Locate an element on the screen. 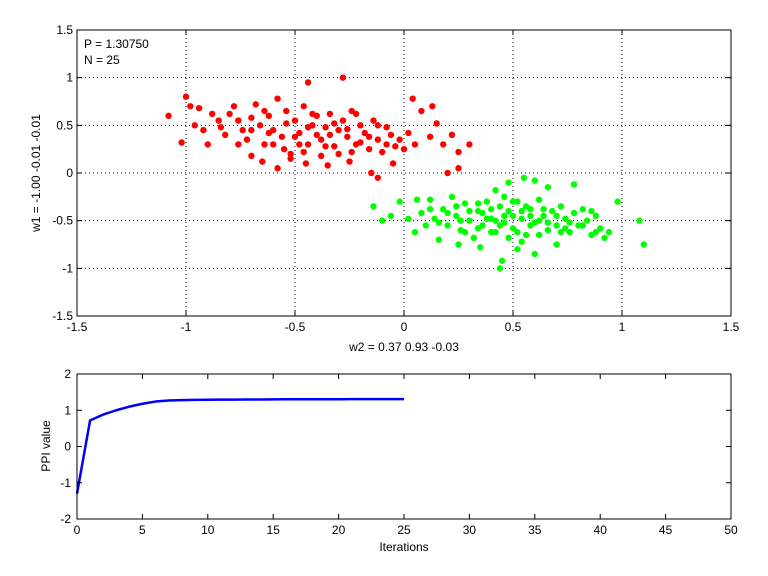  scatter-x-tick-label: 0 is located at coordinates (404, 327).